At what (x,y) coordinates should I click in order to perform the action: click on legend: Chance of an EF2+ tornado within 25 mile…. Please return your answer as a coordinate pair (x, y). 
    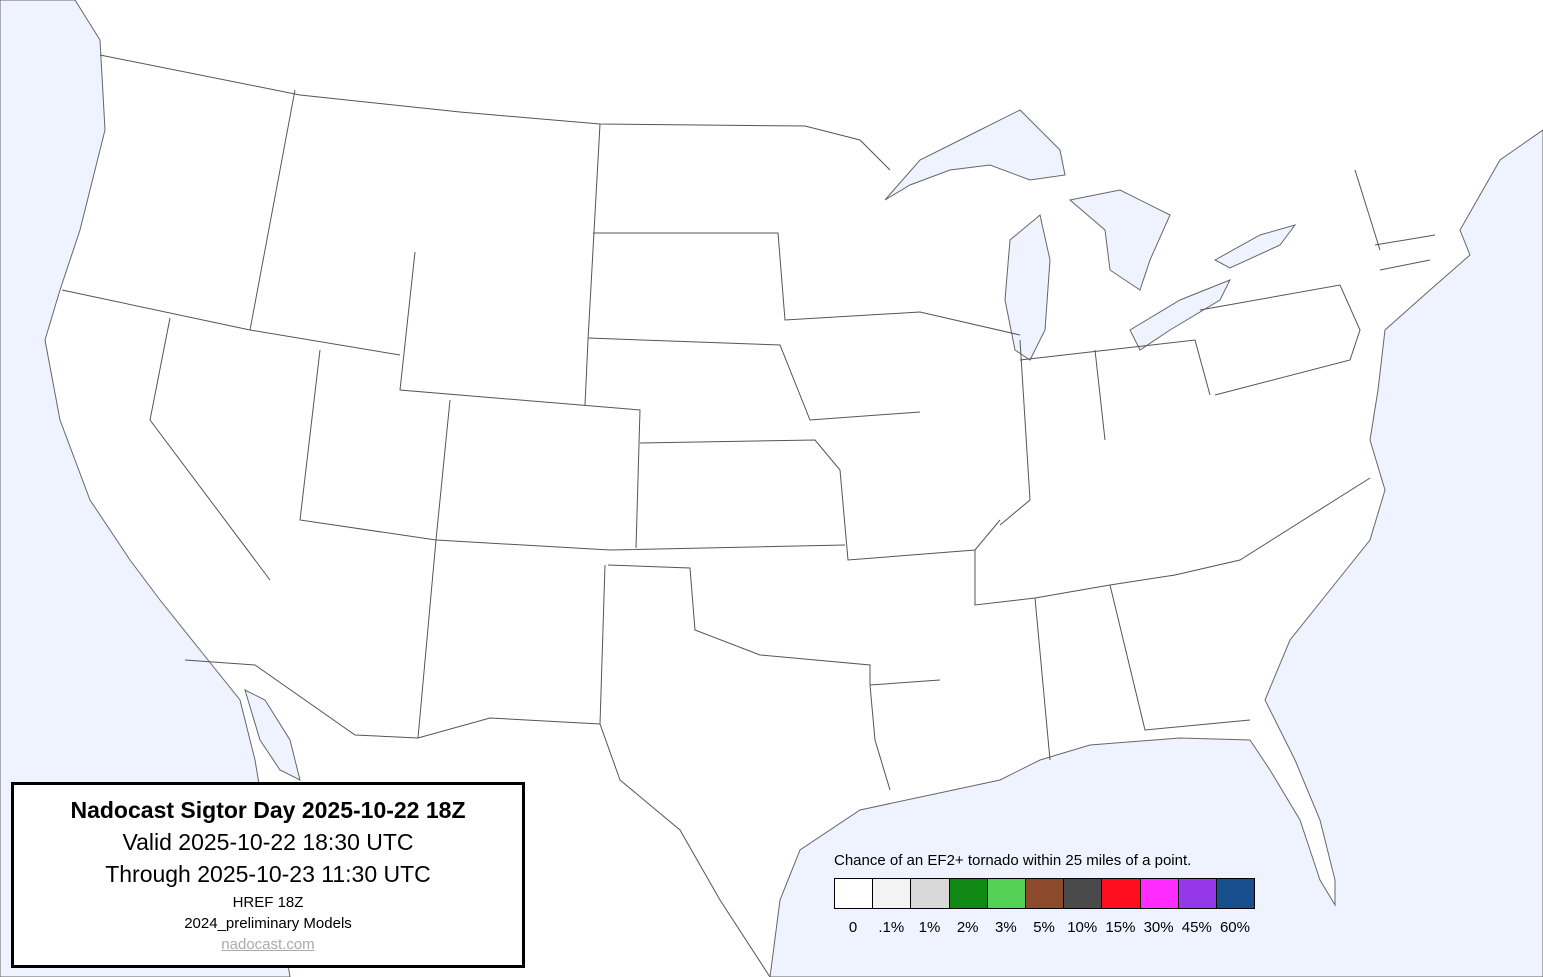
    Looking at the image, I should click on (1044, 894).